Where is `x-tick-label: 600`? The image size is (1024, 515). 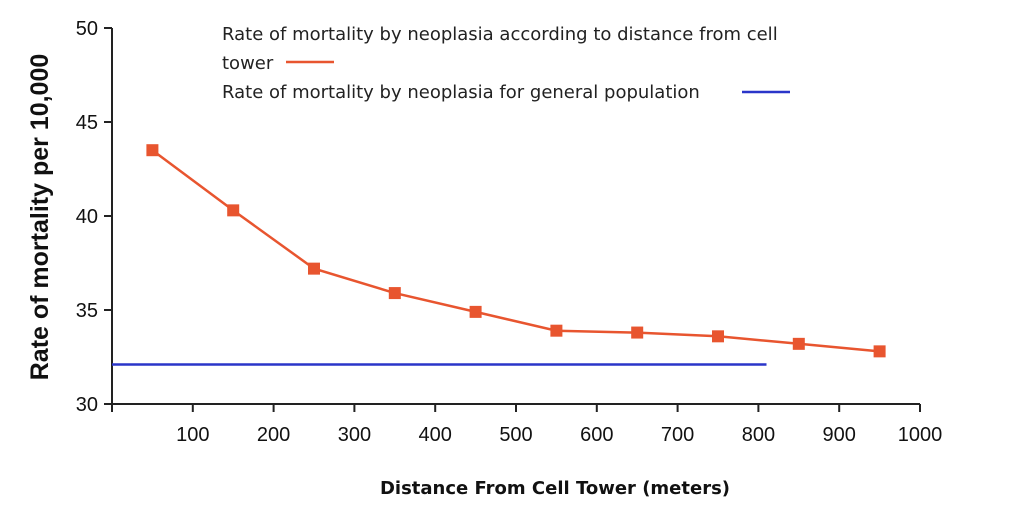
x-tick-label: 600 is located at coordinates (596, 435).